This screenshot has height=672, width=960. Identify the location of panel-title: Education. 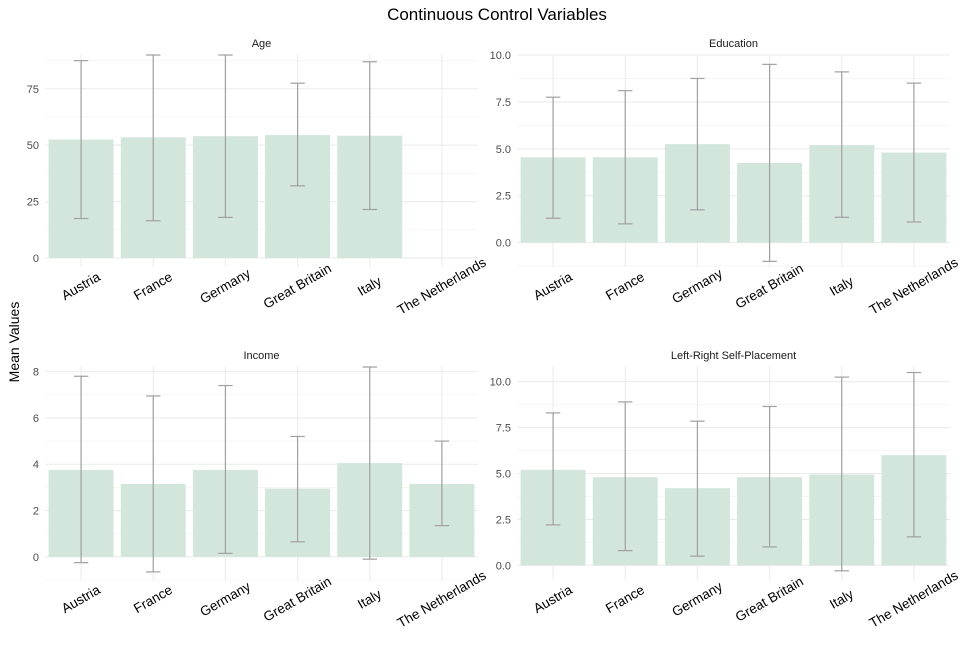
(733, 44).